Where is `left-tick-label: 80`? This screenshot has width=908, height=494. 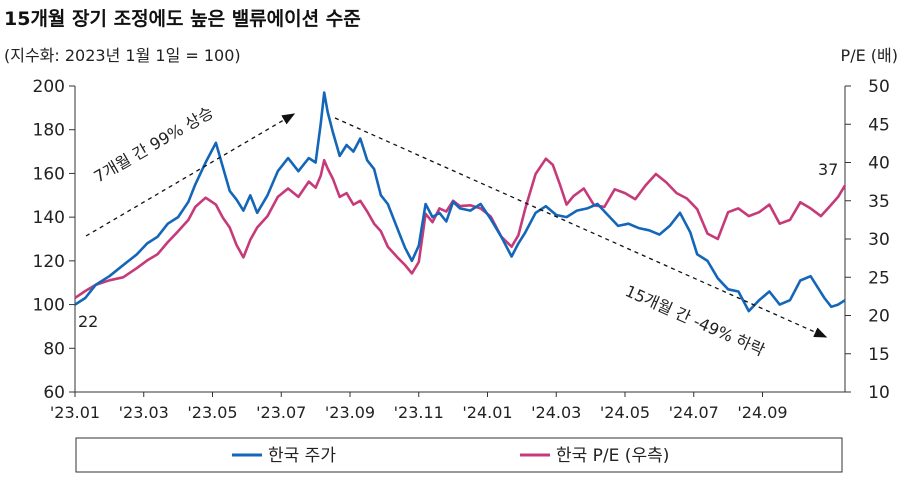
left-tick-label: 80 is located at coordinates (54, 349).